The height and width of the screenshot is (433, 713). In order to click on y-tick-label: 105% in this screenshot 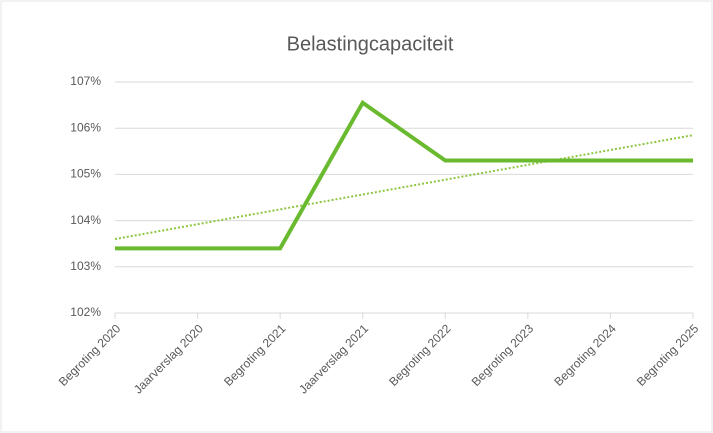, I will do `click(85, 174)`.